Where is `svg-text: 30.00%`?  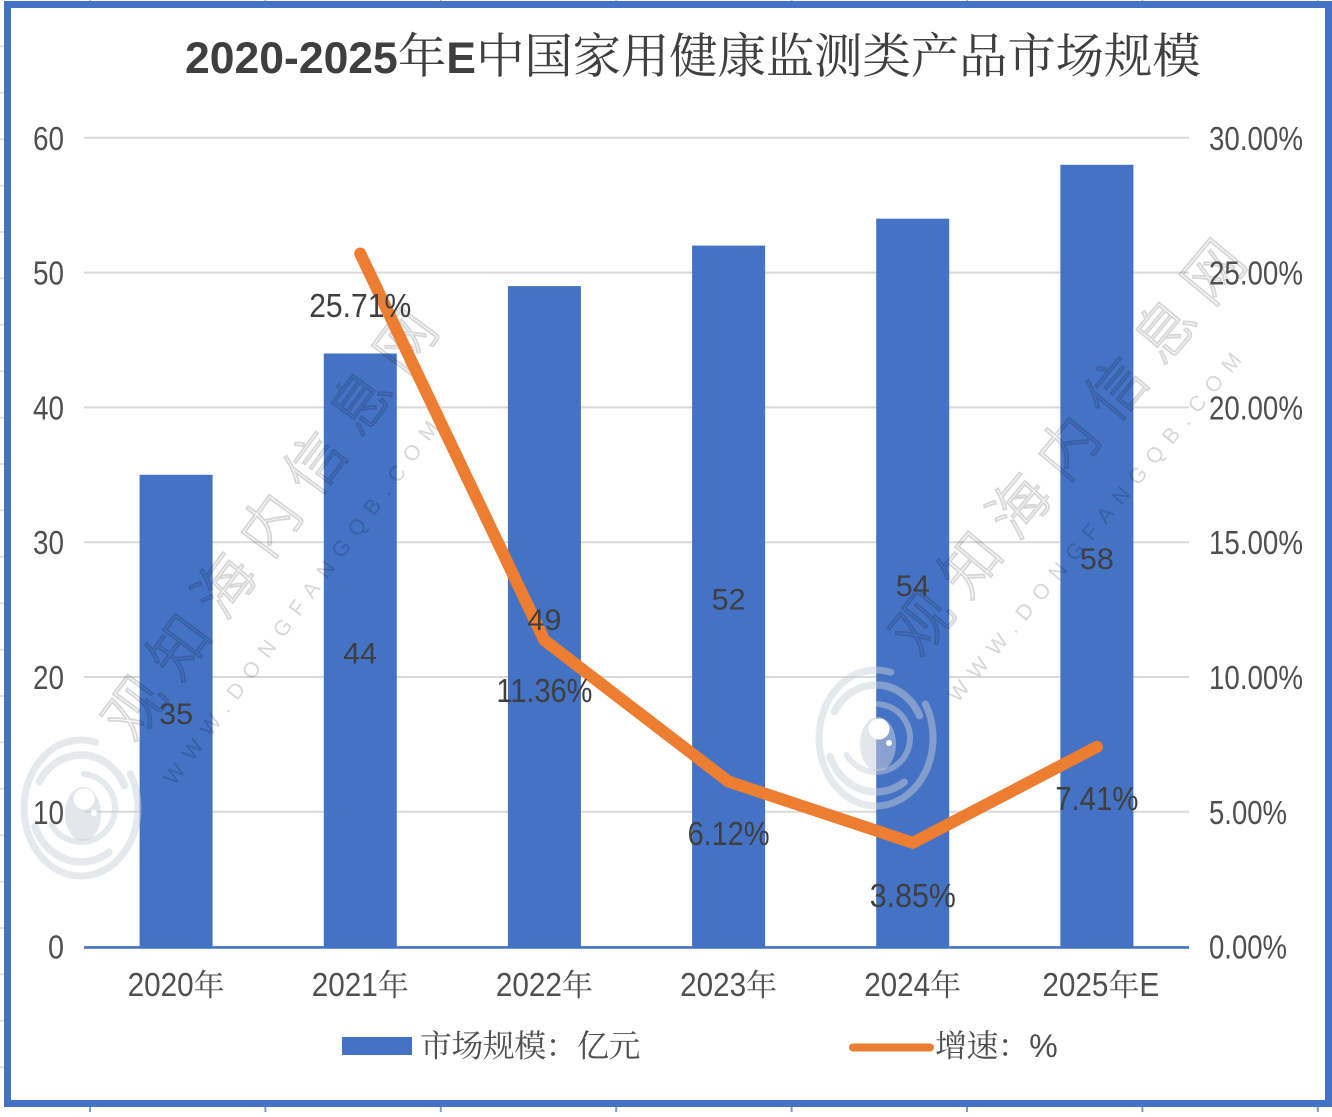 svg-text: 30.00% is located at coordinates (1256, 138).